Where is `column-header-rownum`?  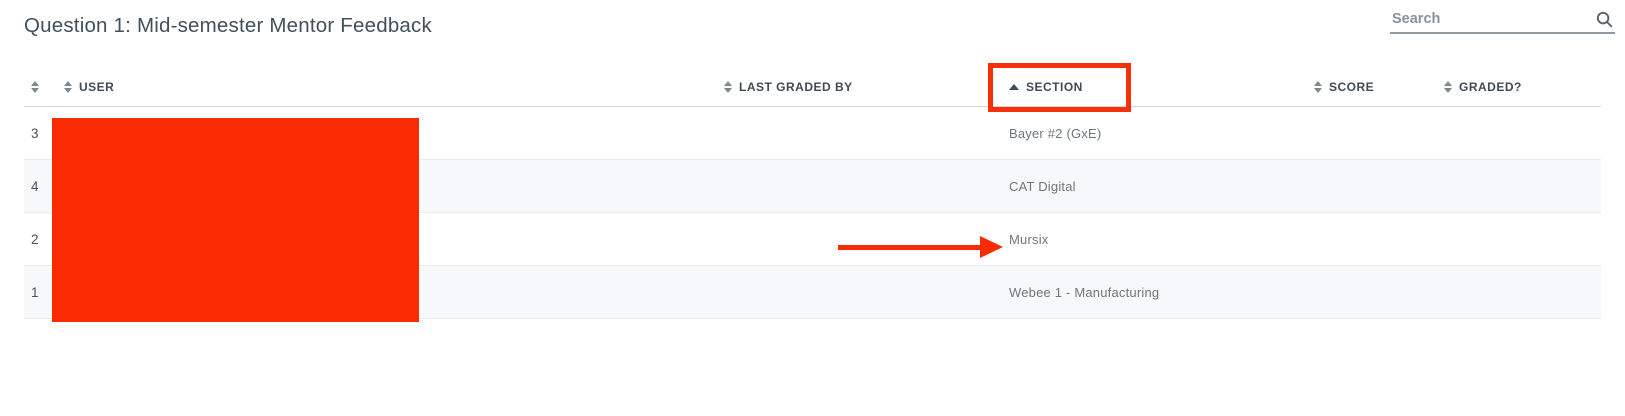 column-header-rownum is located at coordinates (44, 87).